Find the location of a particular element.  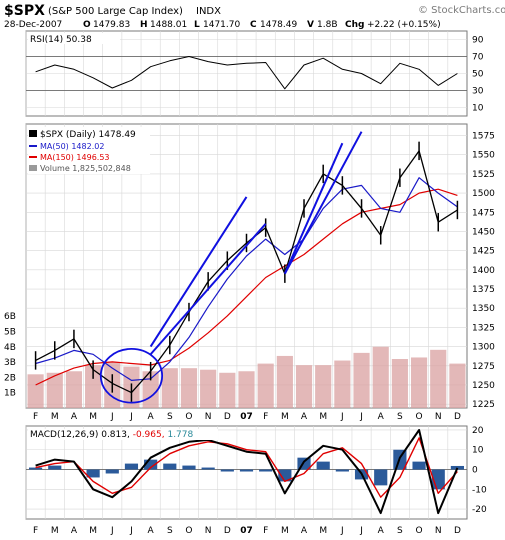

volume-tick-label: 6B is located at coordinates (10, 317).